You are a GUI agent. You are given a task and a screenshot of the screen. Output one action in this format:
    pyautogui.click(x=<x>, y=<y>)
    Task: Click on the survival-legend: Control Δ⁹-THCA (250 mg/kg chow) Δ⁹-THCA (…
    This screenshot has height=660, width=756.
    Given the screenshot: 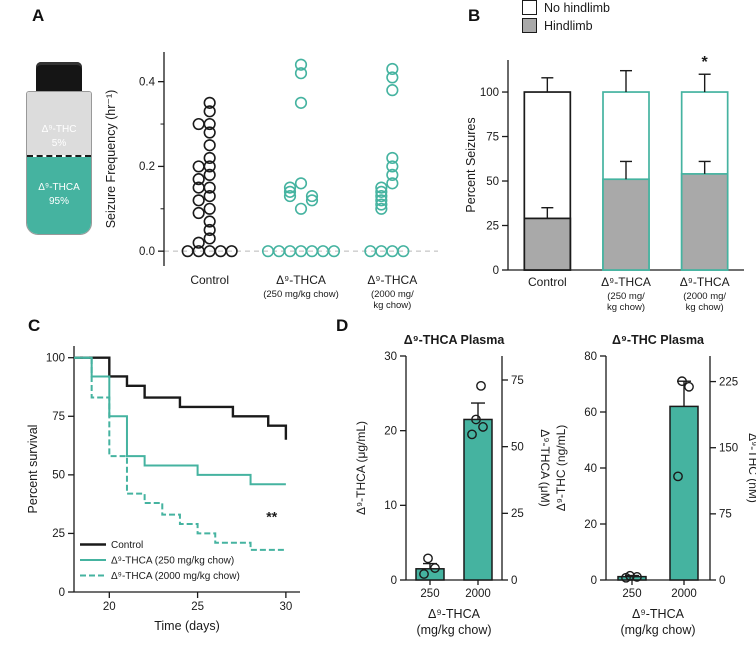 What is the action you would take?
    pyautogui.click(x=160, y=561)
    